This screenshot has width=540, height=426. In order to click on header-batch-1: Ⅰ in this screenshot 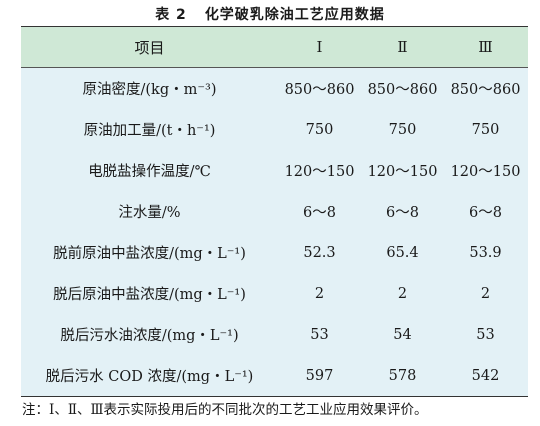, I will do `click(319, 47)`.